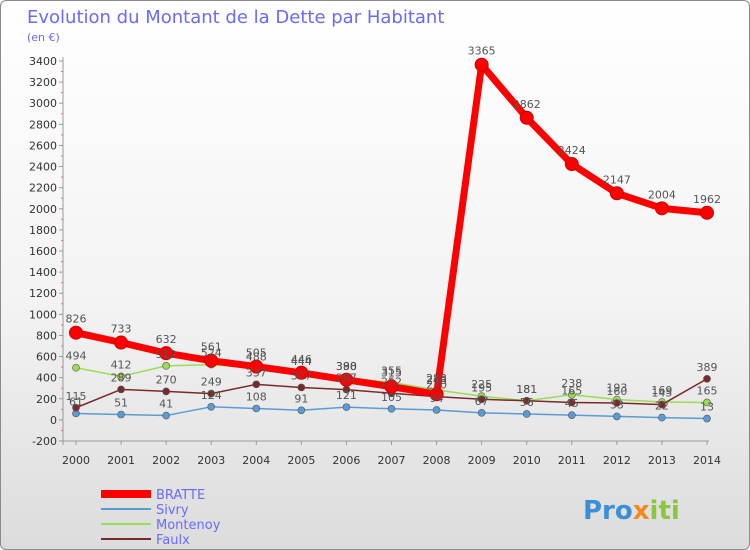  I want to click on y-tick-label: 200, so click(46, 399).